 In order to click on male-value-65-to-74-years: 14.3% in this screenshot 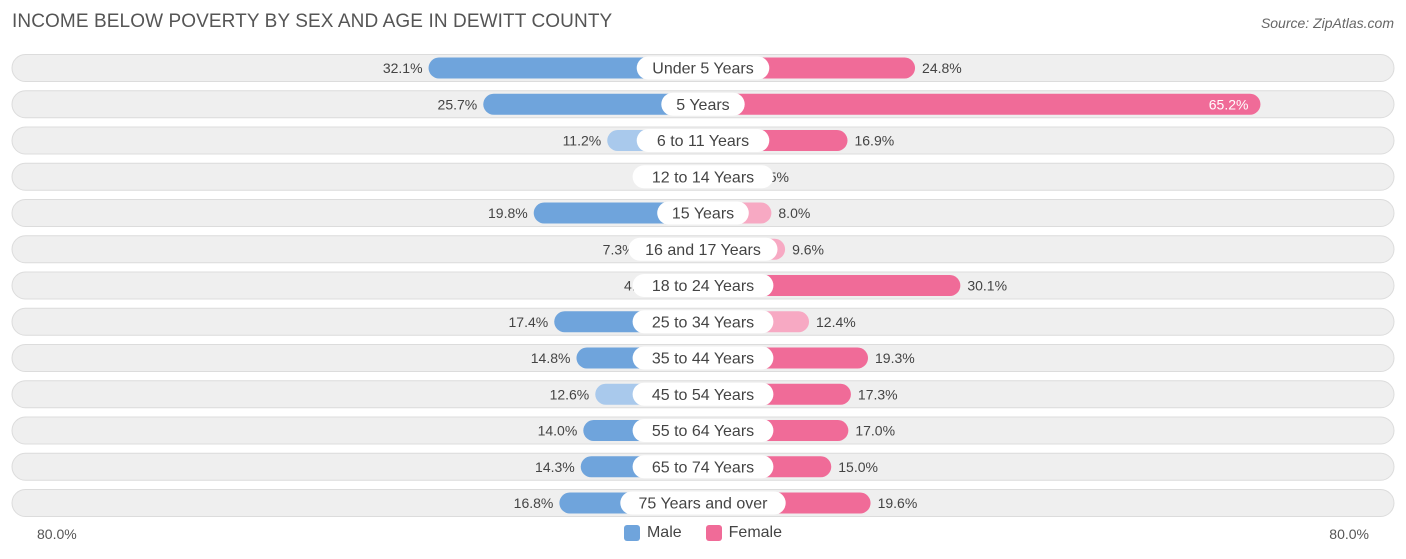, I will do `click(555, 467)`.